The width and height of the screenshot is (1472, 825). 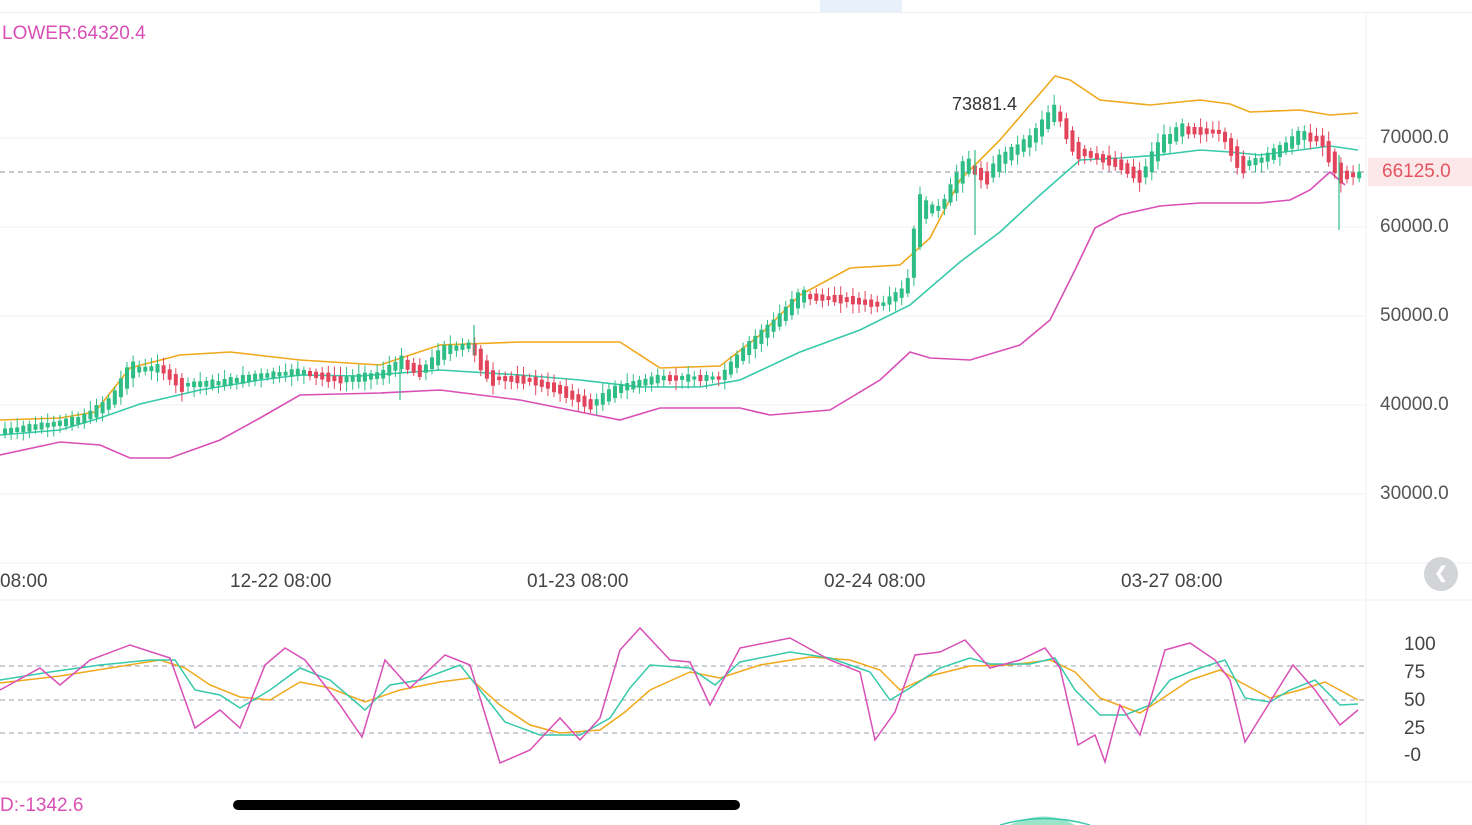 I want to click on kdj-k-line, so click(x=679, y=693).